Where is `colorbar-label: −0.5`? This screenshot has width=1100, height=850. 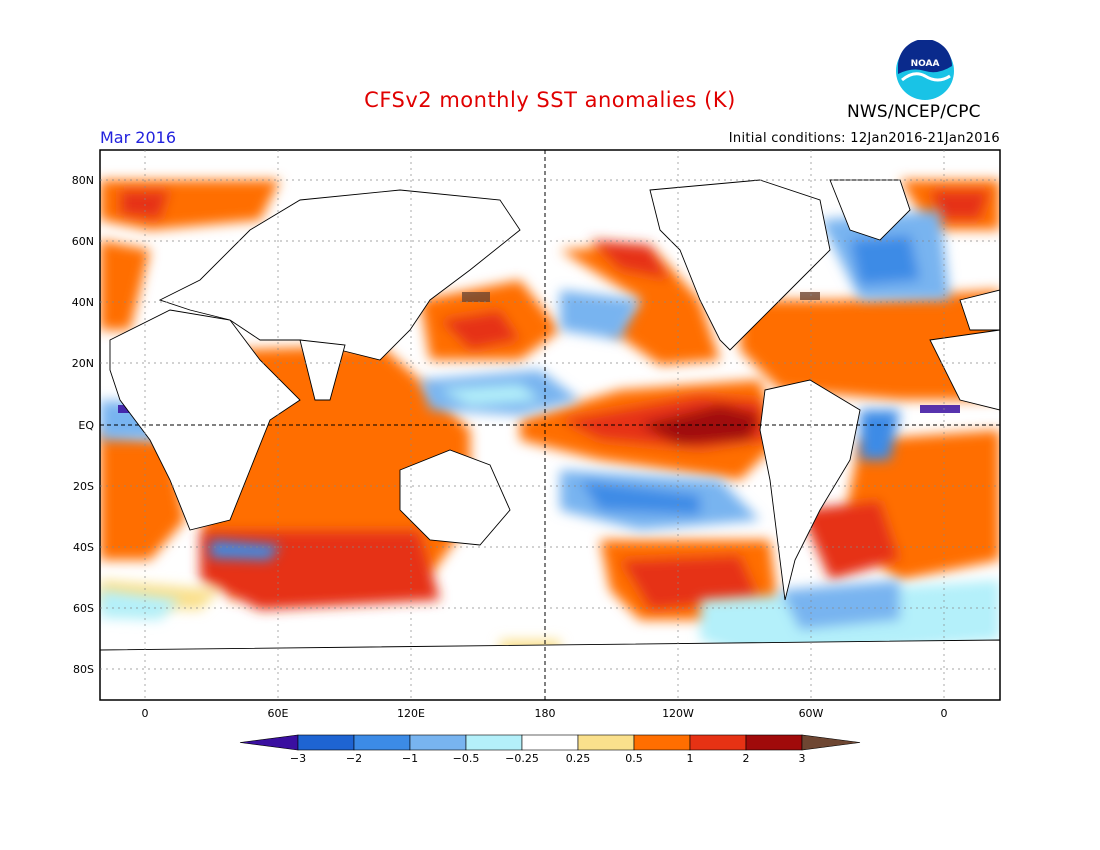 colorbar-label: −0.5 is located at coordinates (466, 758).